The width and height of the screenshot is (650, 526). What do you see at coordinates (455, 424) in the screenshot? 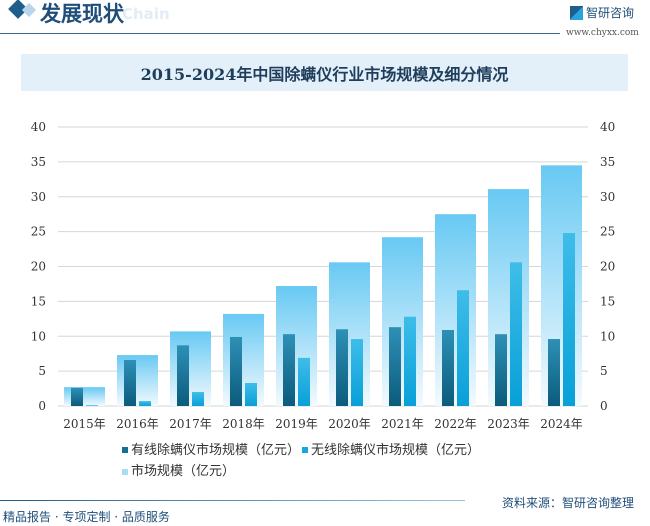
I see `x-tick-label: 2022年` at bounding box center [455, 424].